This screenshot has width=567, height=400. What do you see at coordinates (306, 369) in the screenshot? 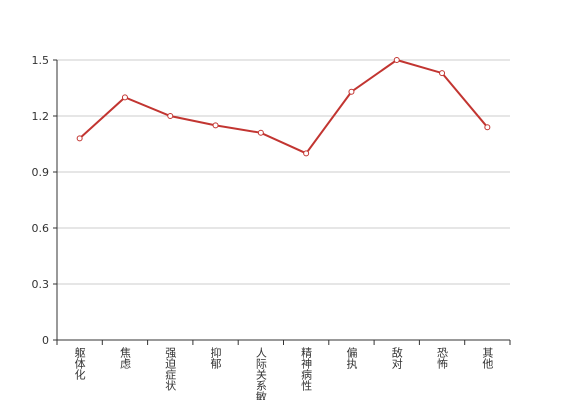
I see `x-tick-label: 精神病性` at bounding box center [306, 369].